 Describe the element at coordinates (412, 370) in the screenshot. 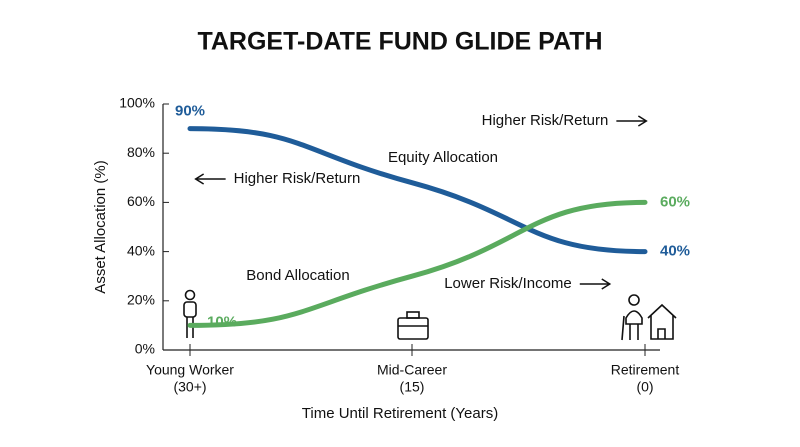

I see `x-tick-label: Mid-Career` at that location.